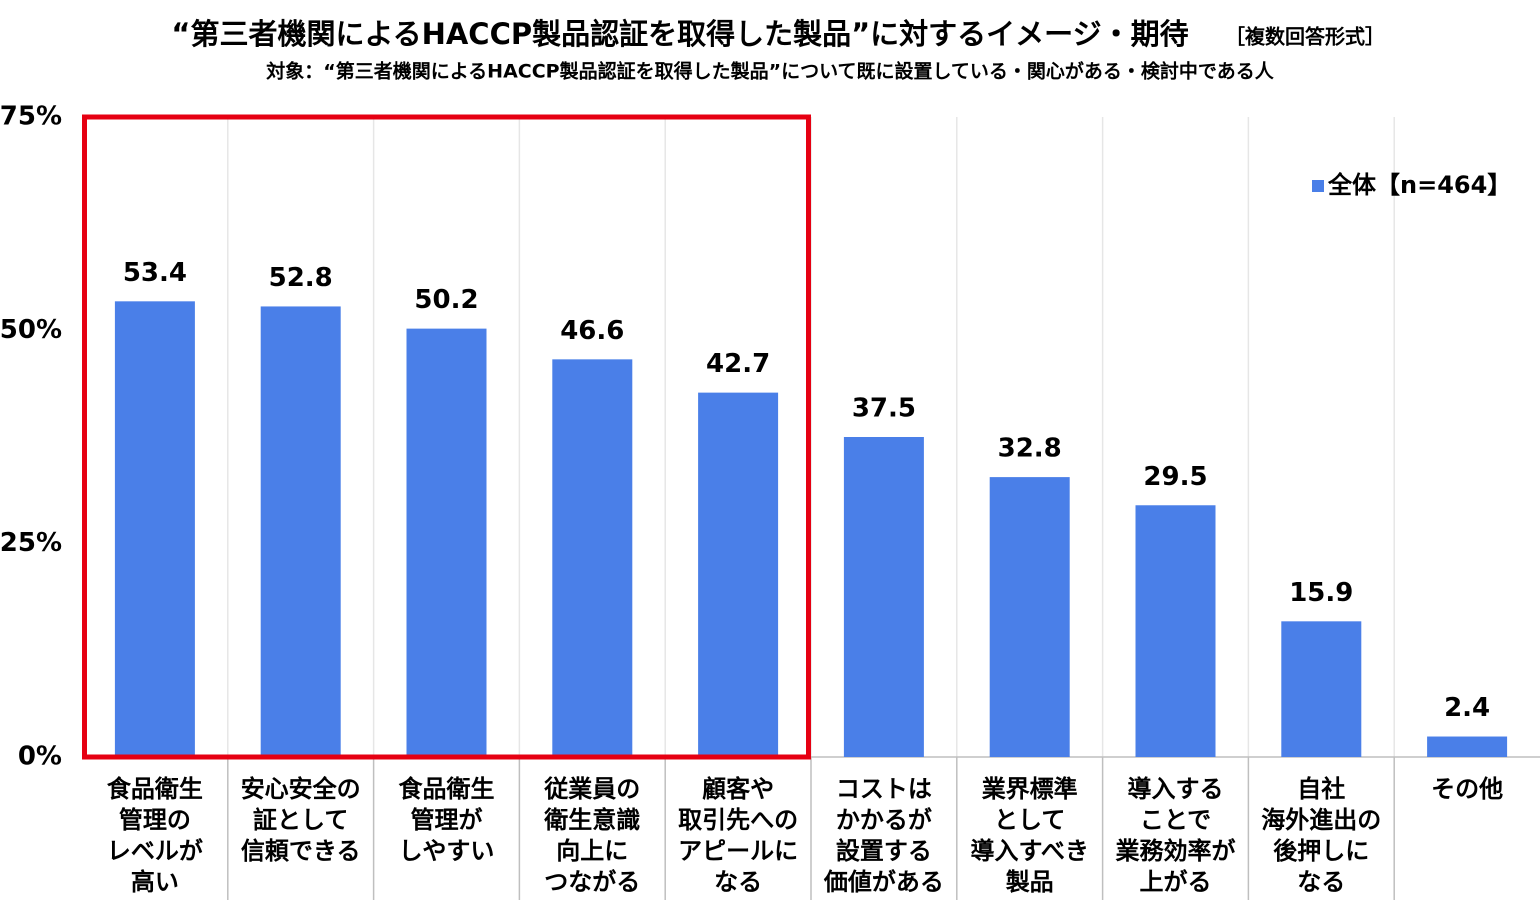 This screenshot has width=1540, height=902. Describe the element at coordinates (679, 34) in the screenshot. I see `chart-title: “第三者機関によるHACCP製品認証を取得した製品”に対するイメージ・期待` at that location.